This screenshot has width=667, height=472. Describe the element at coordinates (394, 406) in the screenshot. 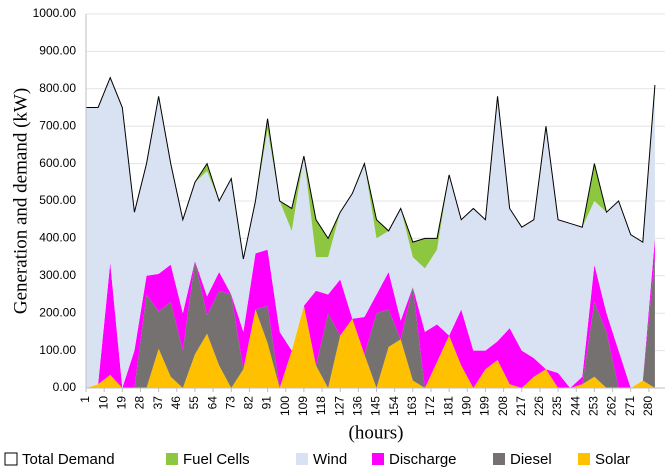

I see `x-tick-label: 154` at that location.